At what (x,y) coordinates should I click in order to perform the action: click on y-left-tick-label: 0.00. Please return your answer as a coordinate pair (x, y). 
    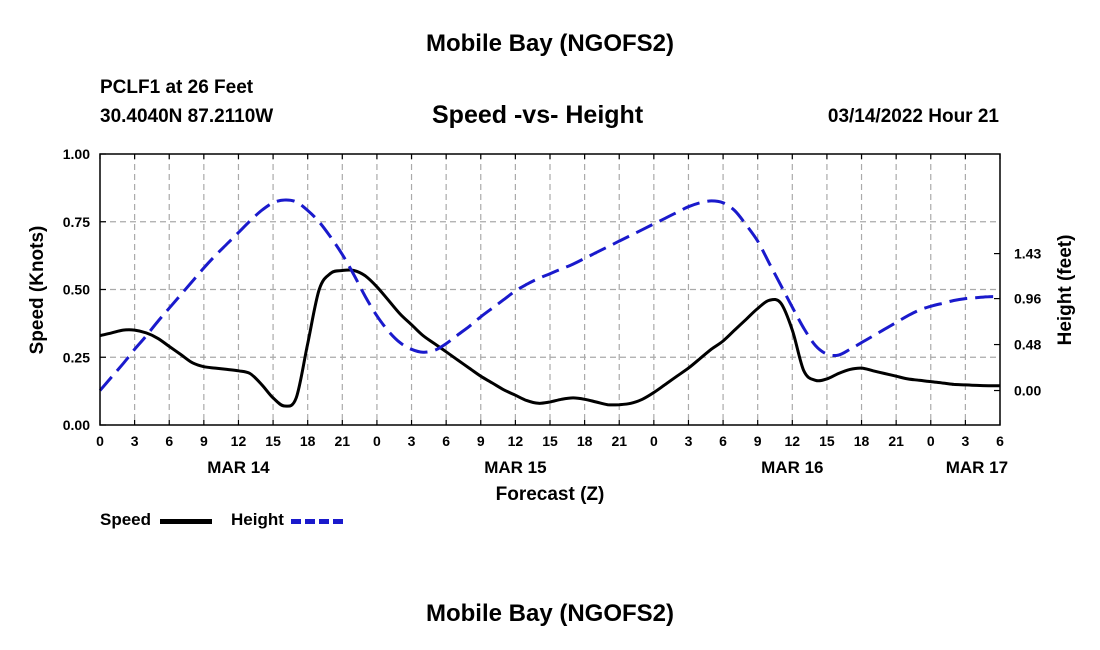
    Looking at the image, I should click on (76, 425).